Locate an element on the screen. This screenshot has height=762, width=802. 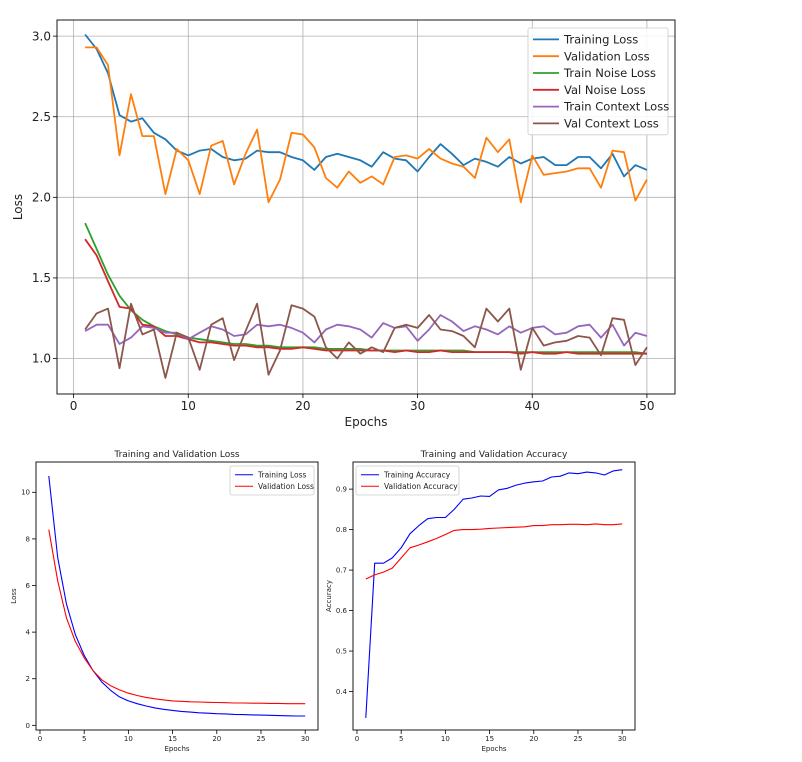
legend-label: Val Noise Loss is located at coordinates (605, 90).